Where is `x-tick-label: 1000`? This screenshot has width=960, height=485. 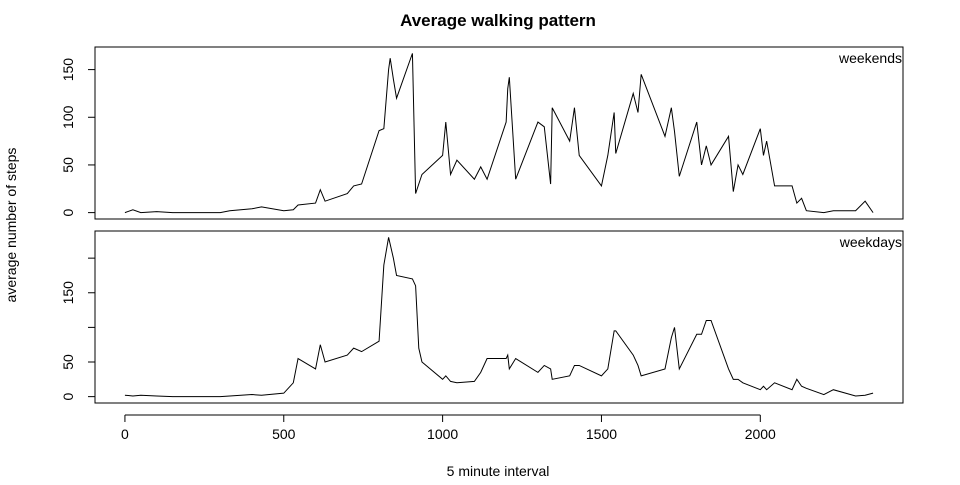
x-tick-label: 1000 is located at coordinates (442, 434).